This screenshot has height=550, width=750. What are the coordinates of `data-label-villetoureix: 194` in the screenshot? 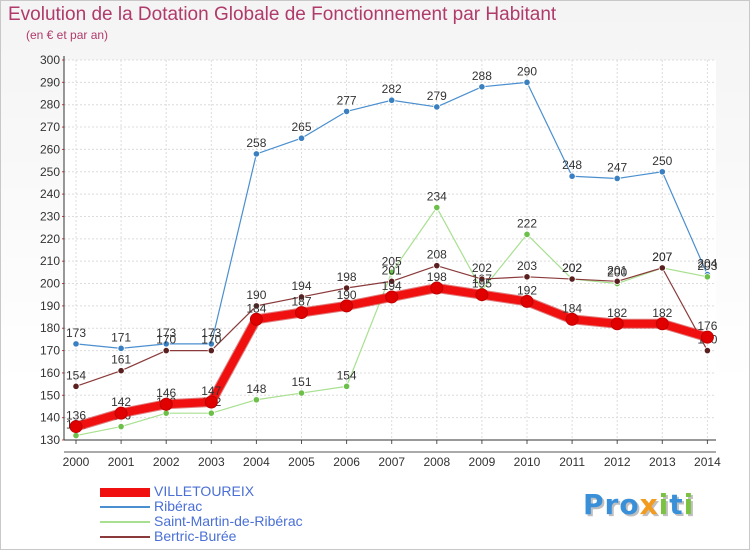 It's located at (392, 286).